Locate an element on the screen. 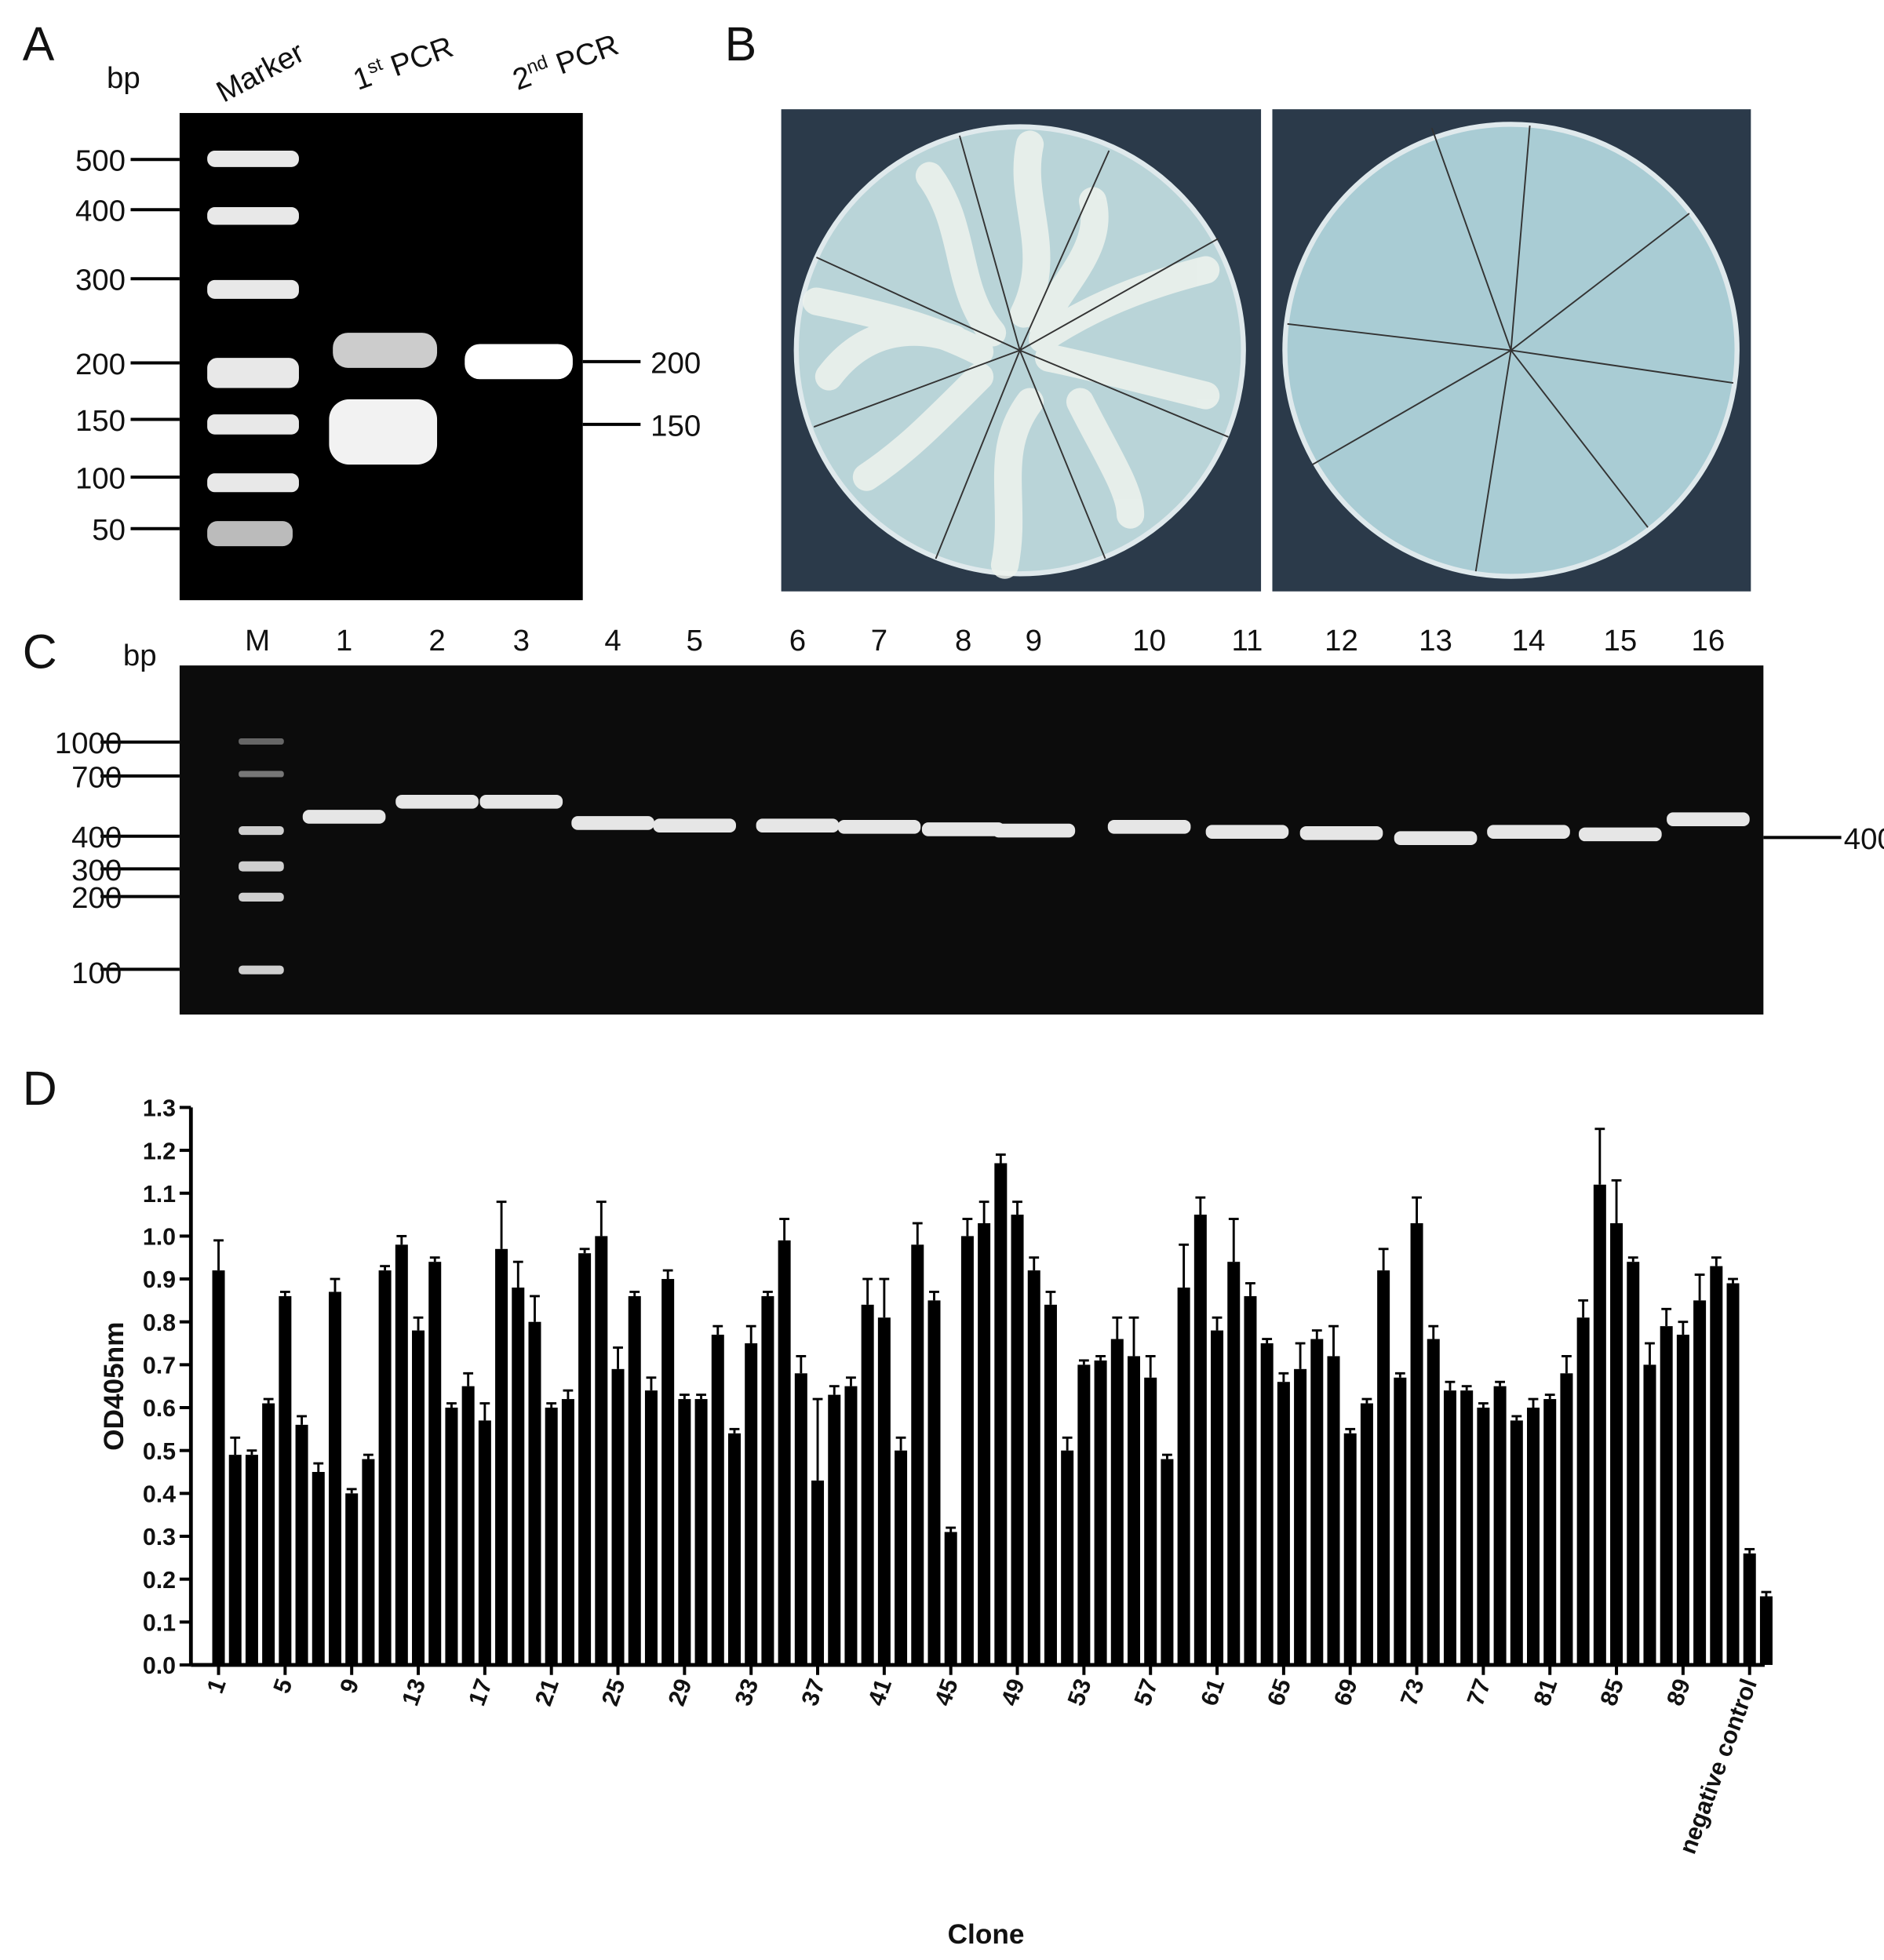  x-tick-label: 13 is located at coordinates (414, 1692).